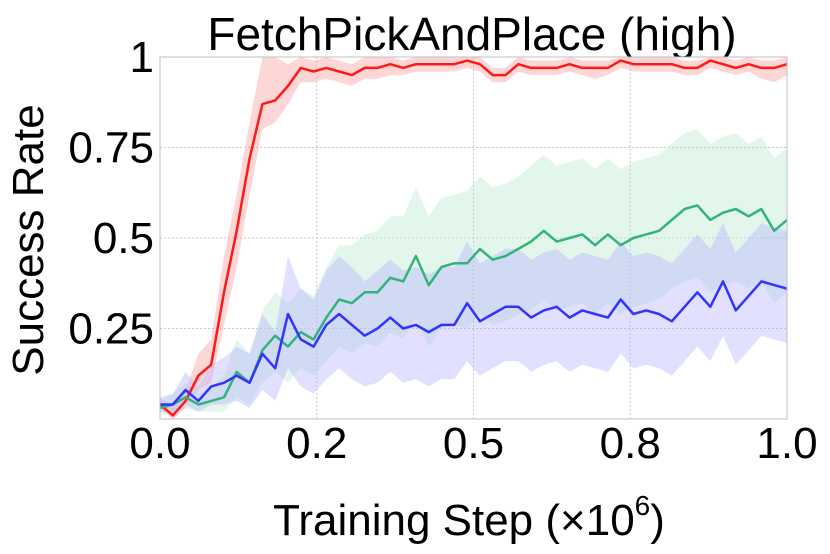 This screenshot has height=554, width=830. What do you see at coordinates (123, 238) in the screenshot?
I see `y-tick-label-1: 0.5` at bounding box center [123, 238].